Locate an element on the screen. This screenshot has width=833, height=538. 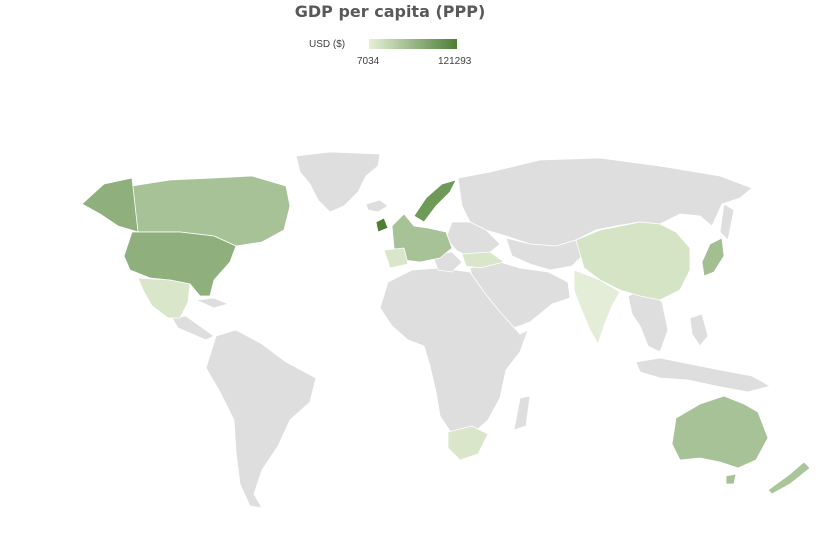
region-indonesia is located at coordinates (703, 375).